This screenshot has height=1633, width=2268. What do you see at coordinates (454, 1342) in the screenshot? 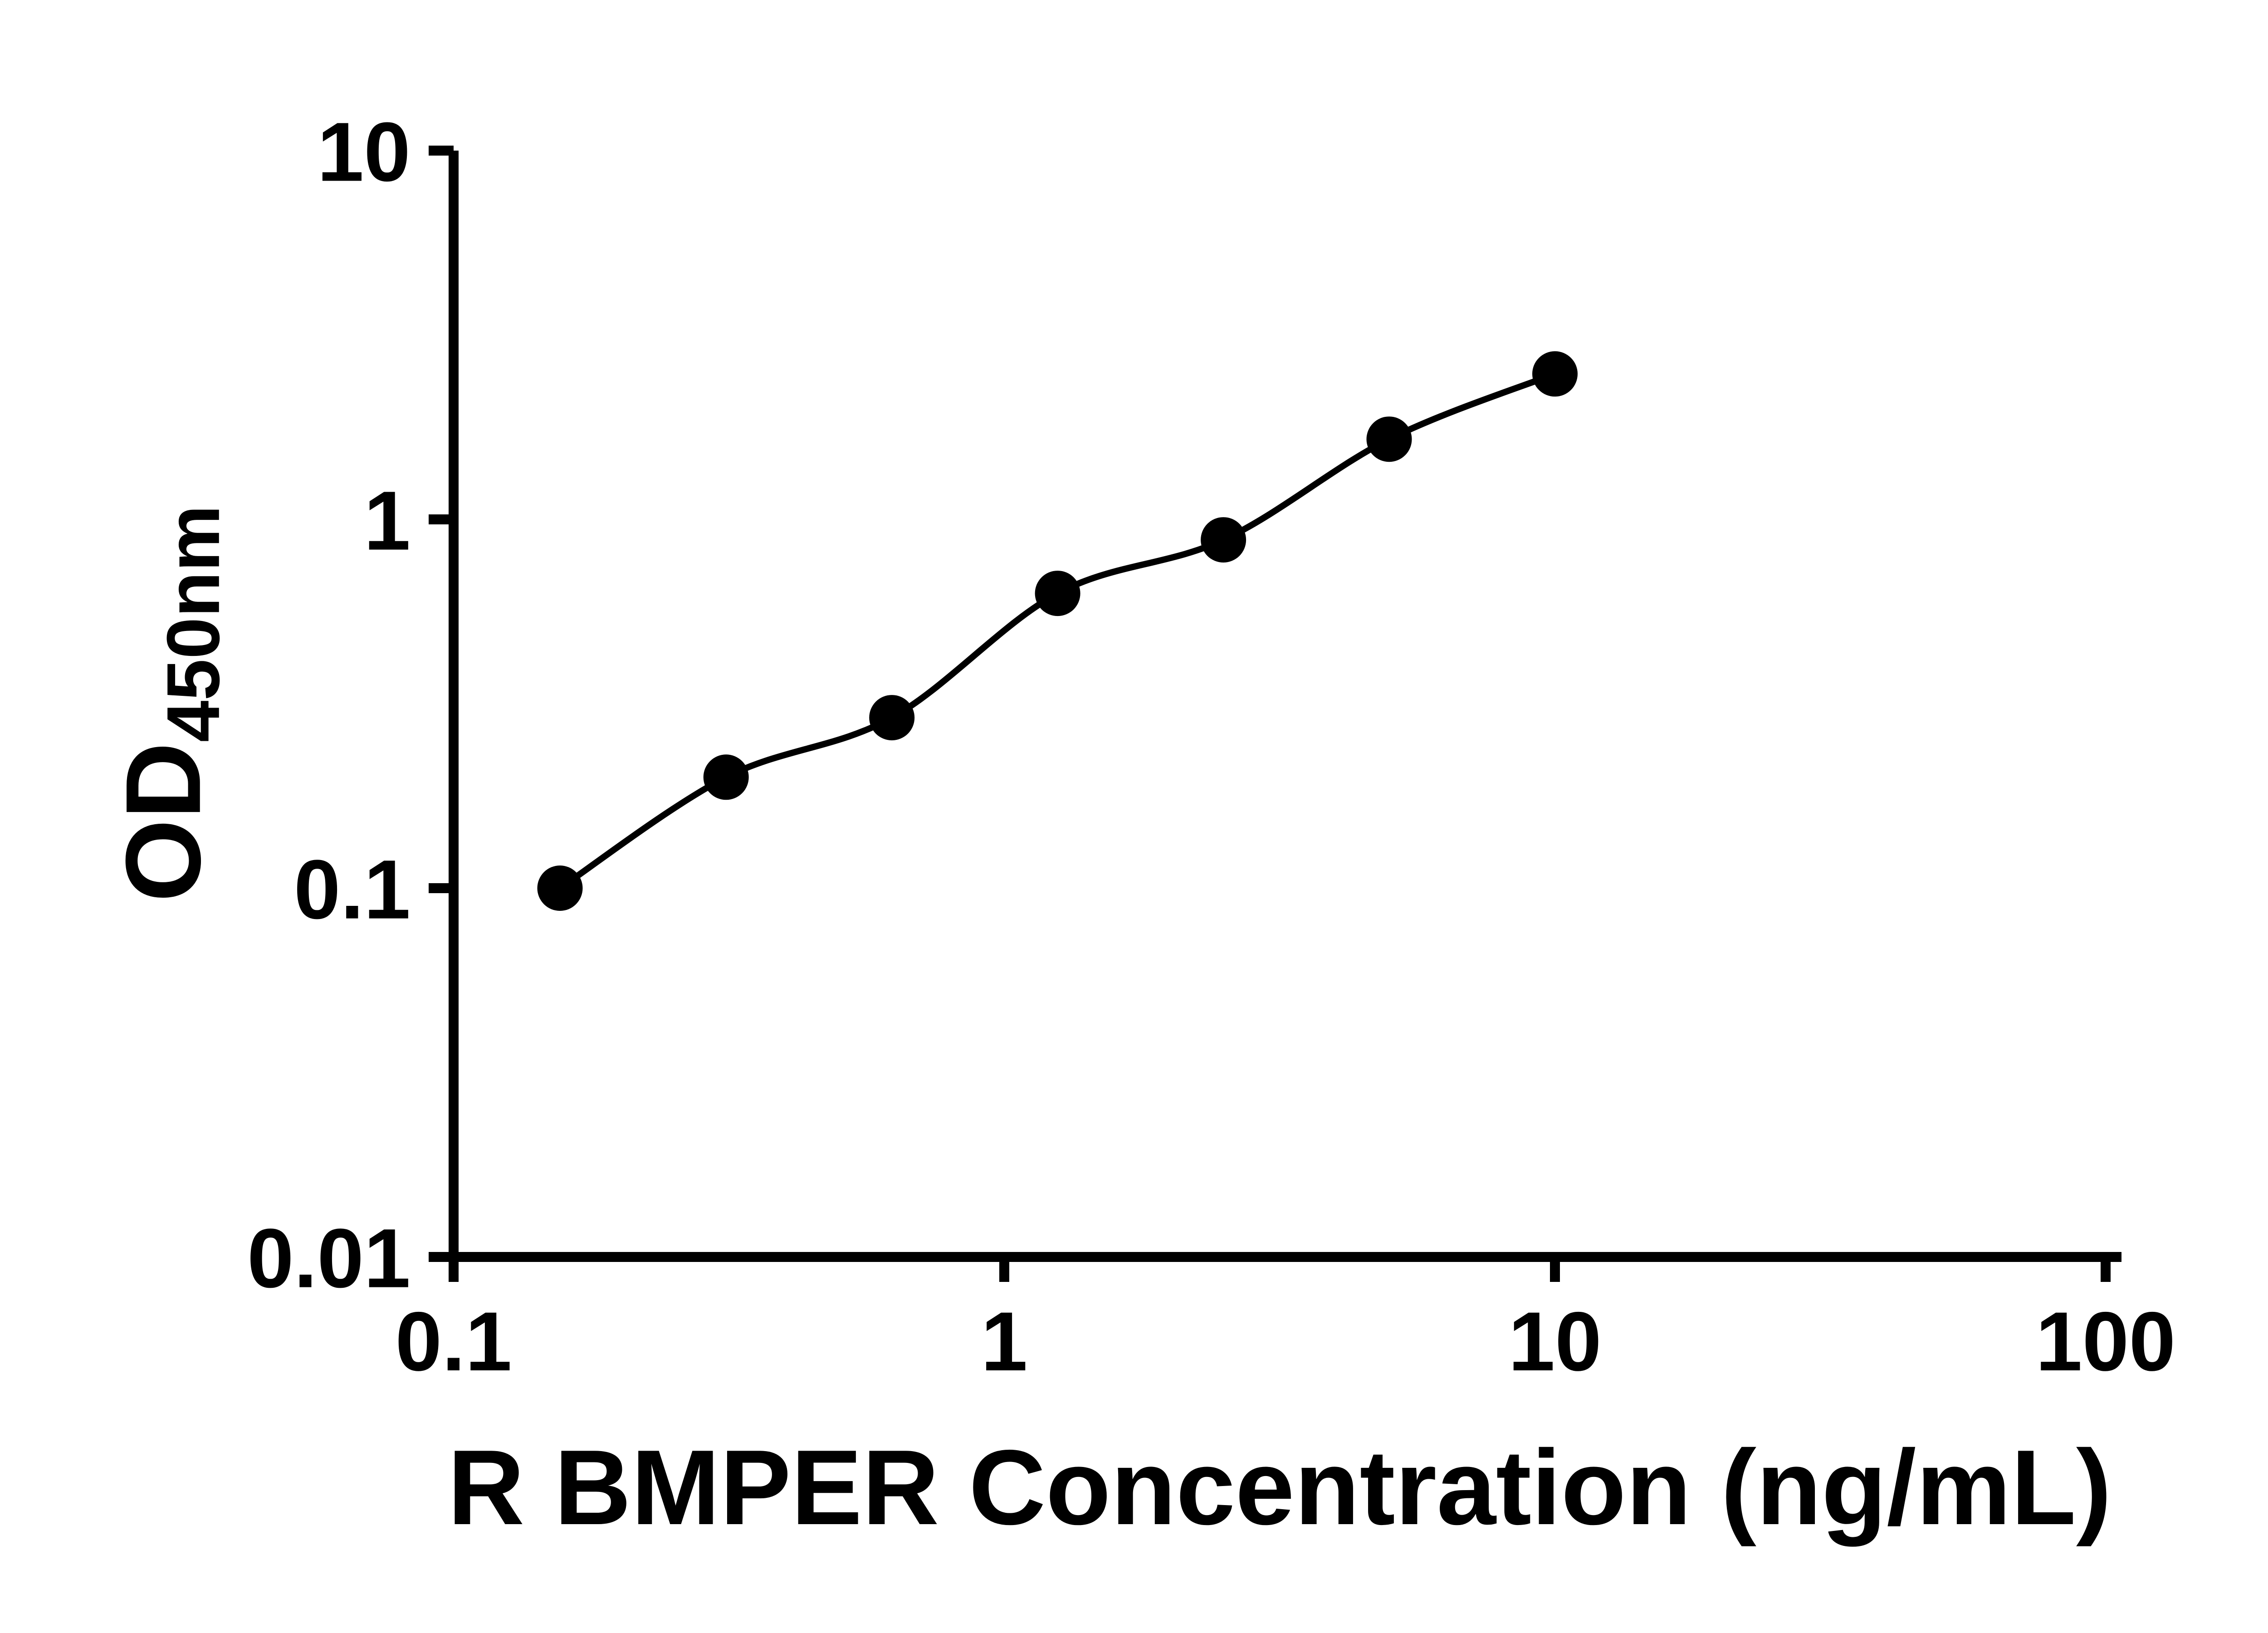
I see `x-tick-label: 0.1` at bounding box center [454, 1342].